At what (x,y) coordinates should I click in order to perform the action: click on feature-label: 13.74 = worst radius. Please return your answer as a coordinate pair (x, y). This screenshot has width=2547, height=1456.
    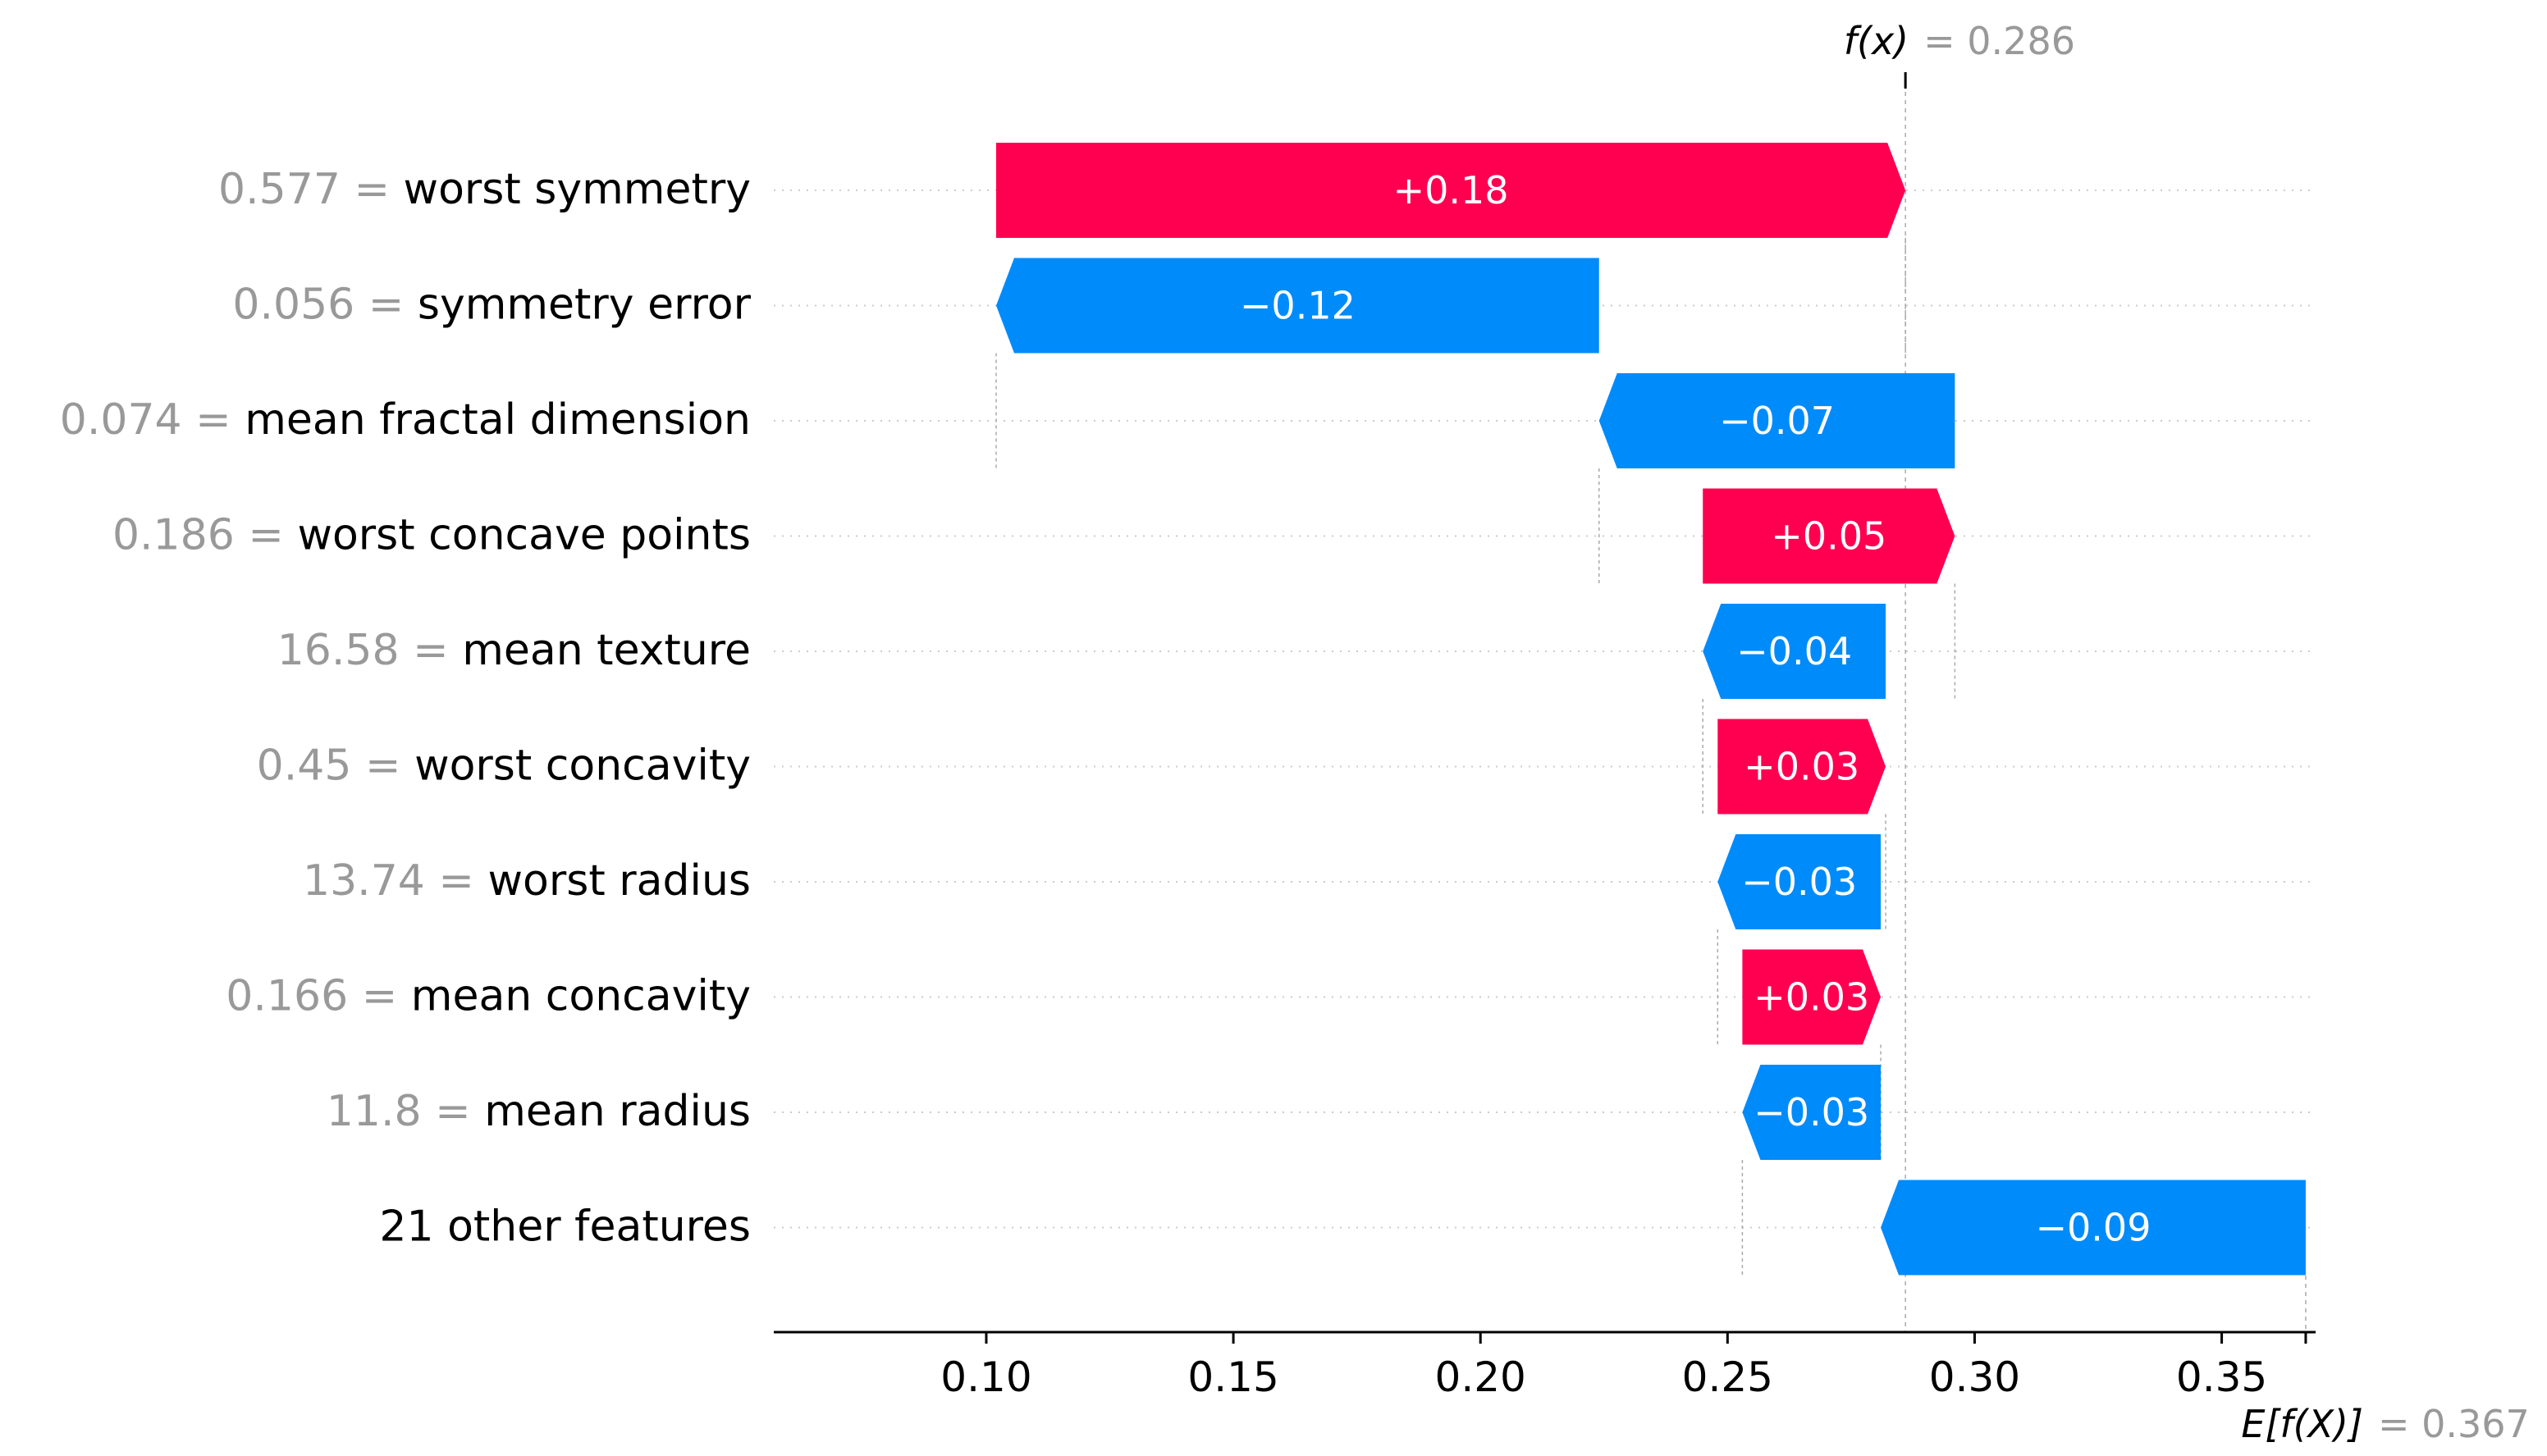
    Looking at the image, I should click on (527, 881).